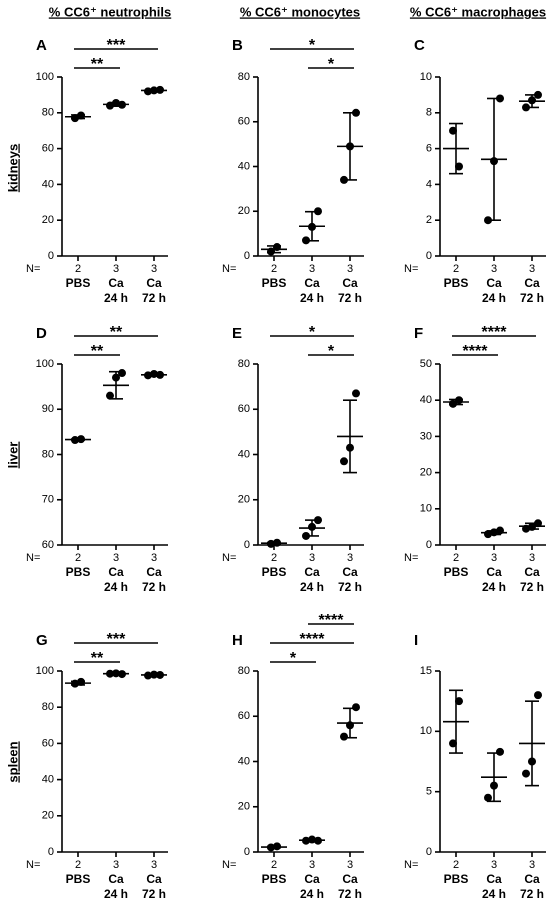 This screenshot has height=918, width=550. Describe the element at coordinates (42, 640) in the screenshot. I see `panel-label: G` at that location.